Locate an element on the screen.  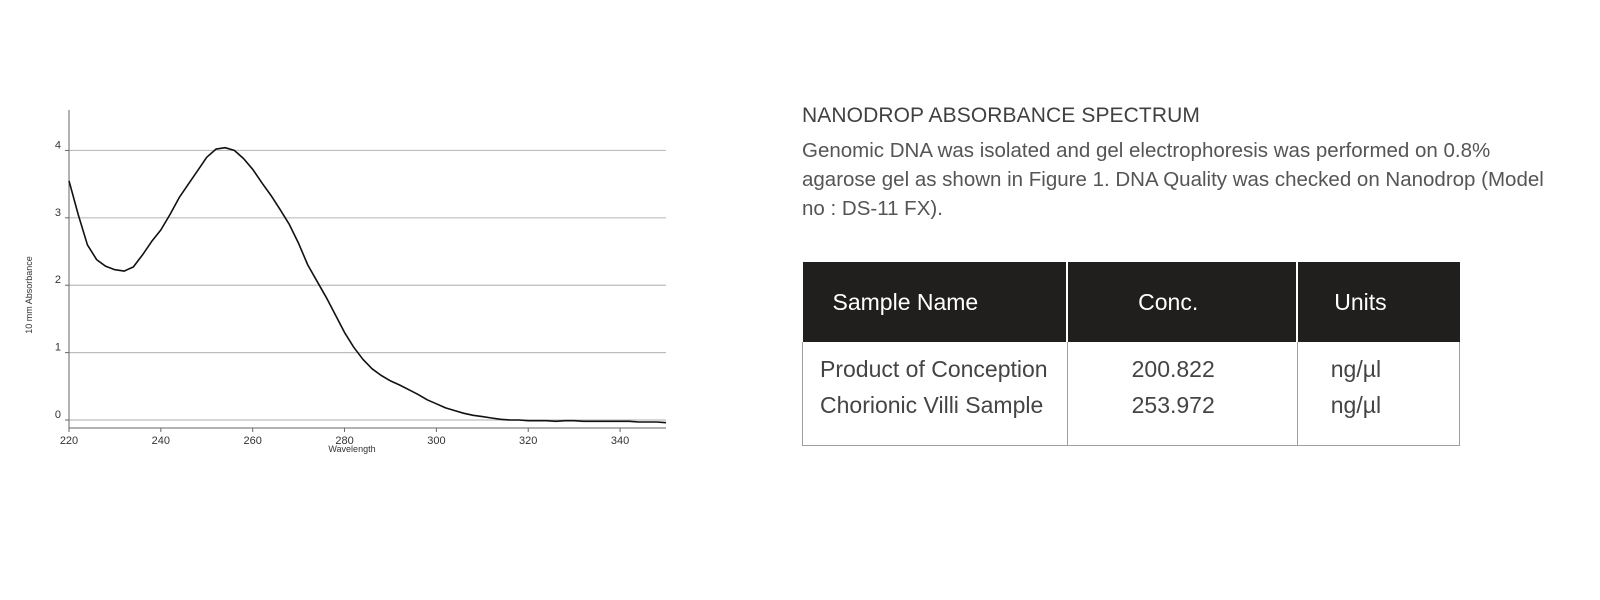
x-tick-label: 280 is located at coordinates (344, 441).